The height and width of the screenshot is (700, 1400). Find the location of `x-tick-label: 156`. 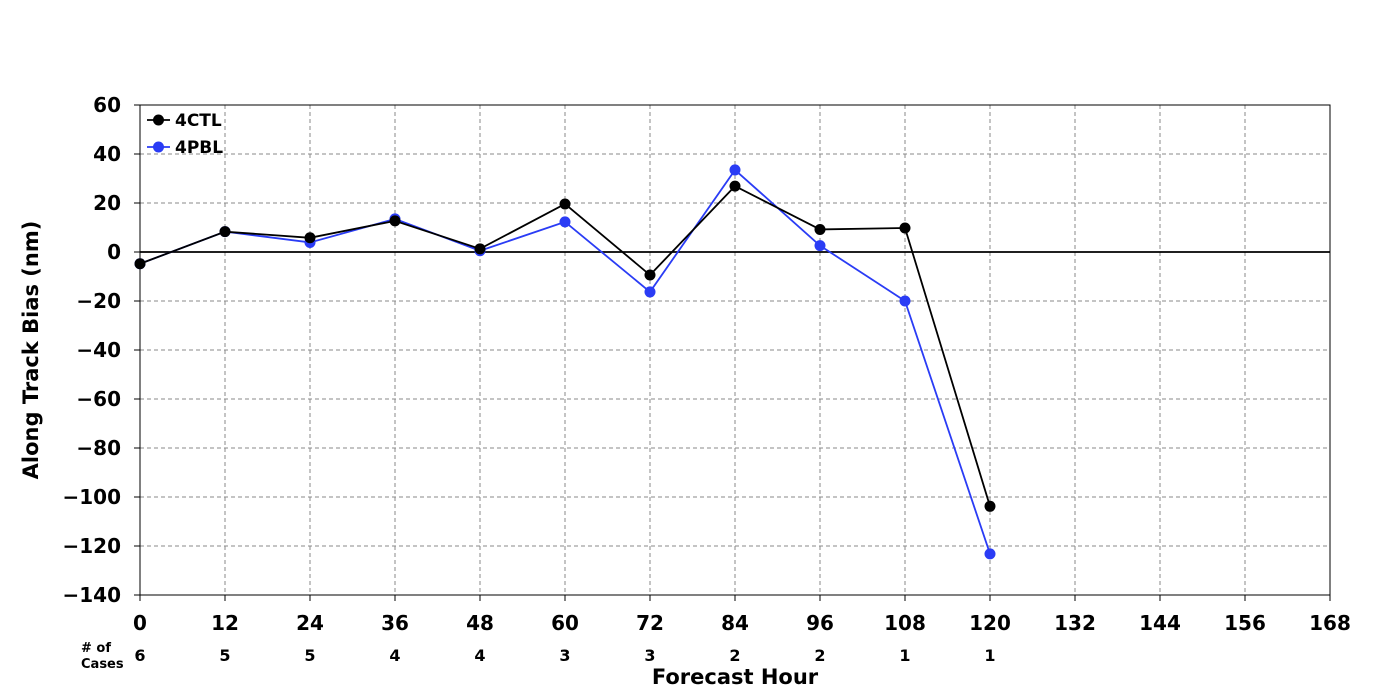

x-tick-label: 156 is located at coordinates (1245, 623).